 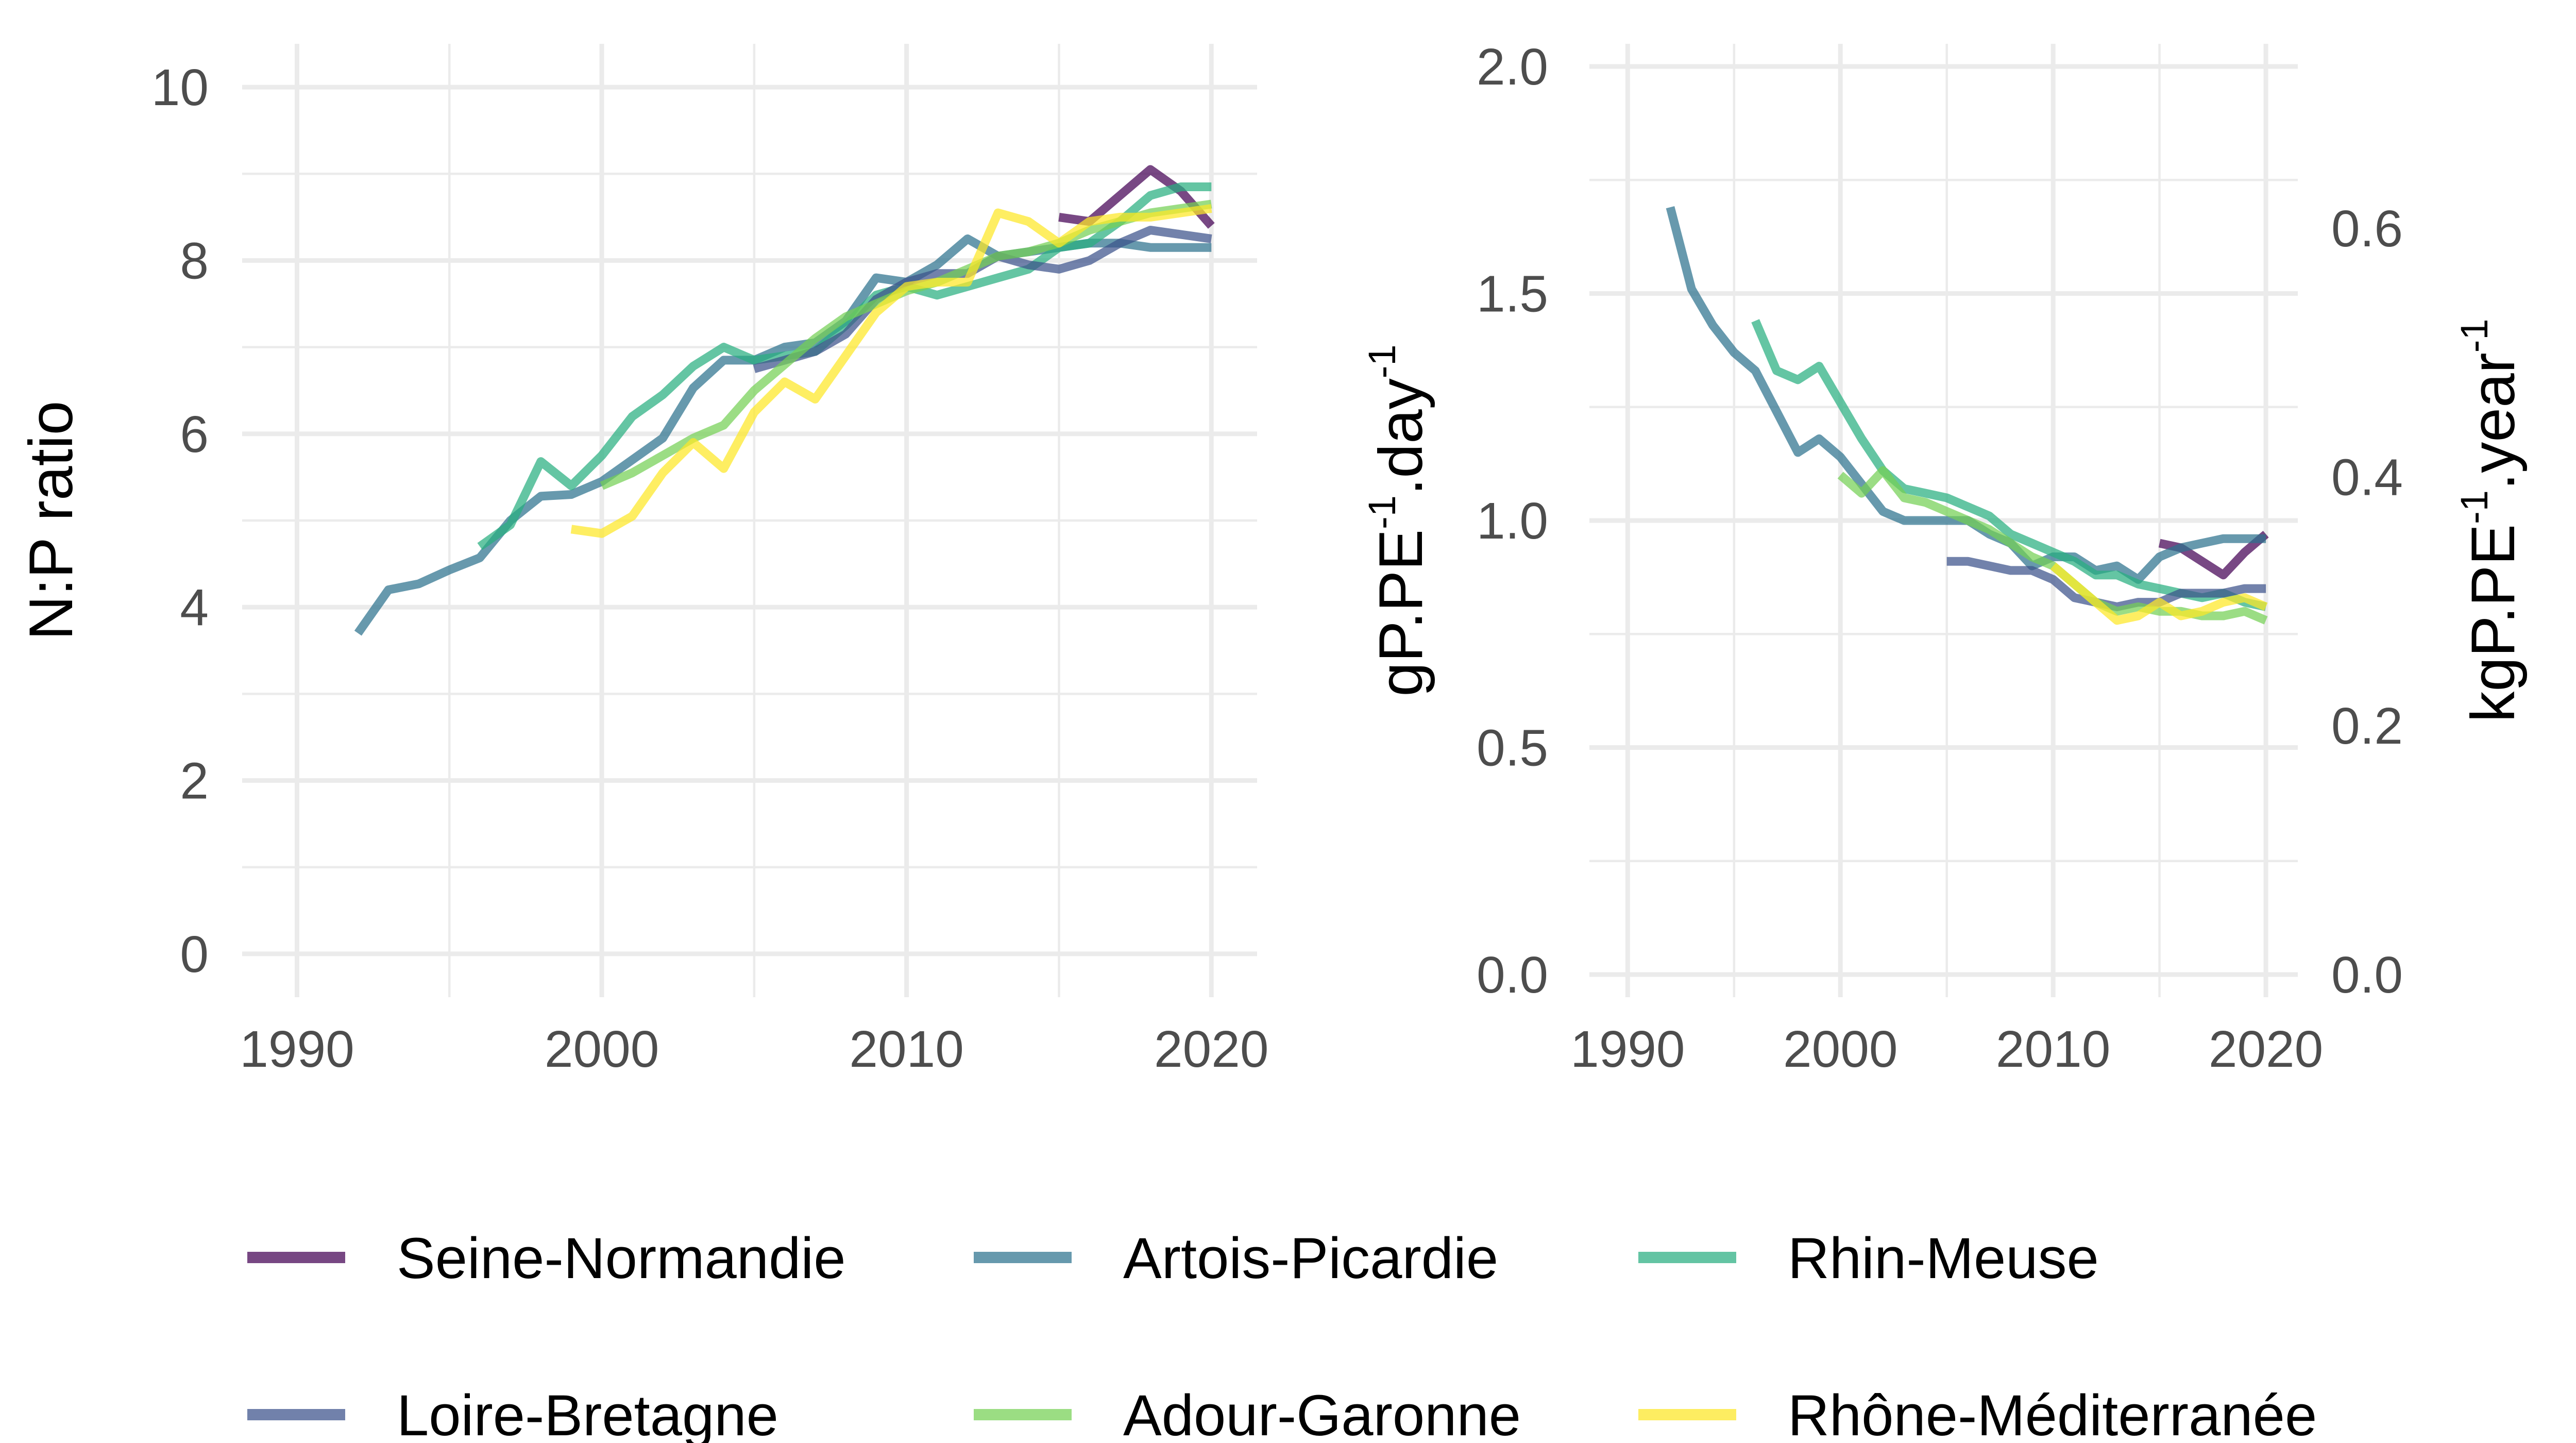 What do you see at coordinates (194, 781) in the screenshot?
I see `y-tick-label: 2` at bounding box center [194, 781].